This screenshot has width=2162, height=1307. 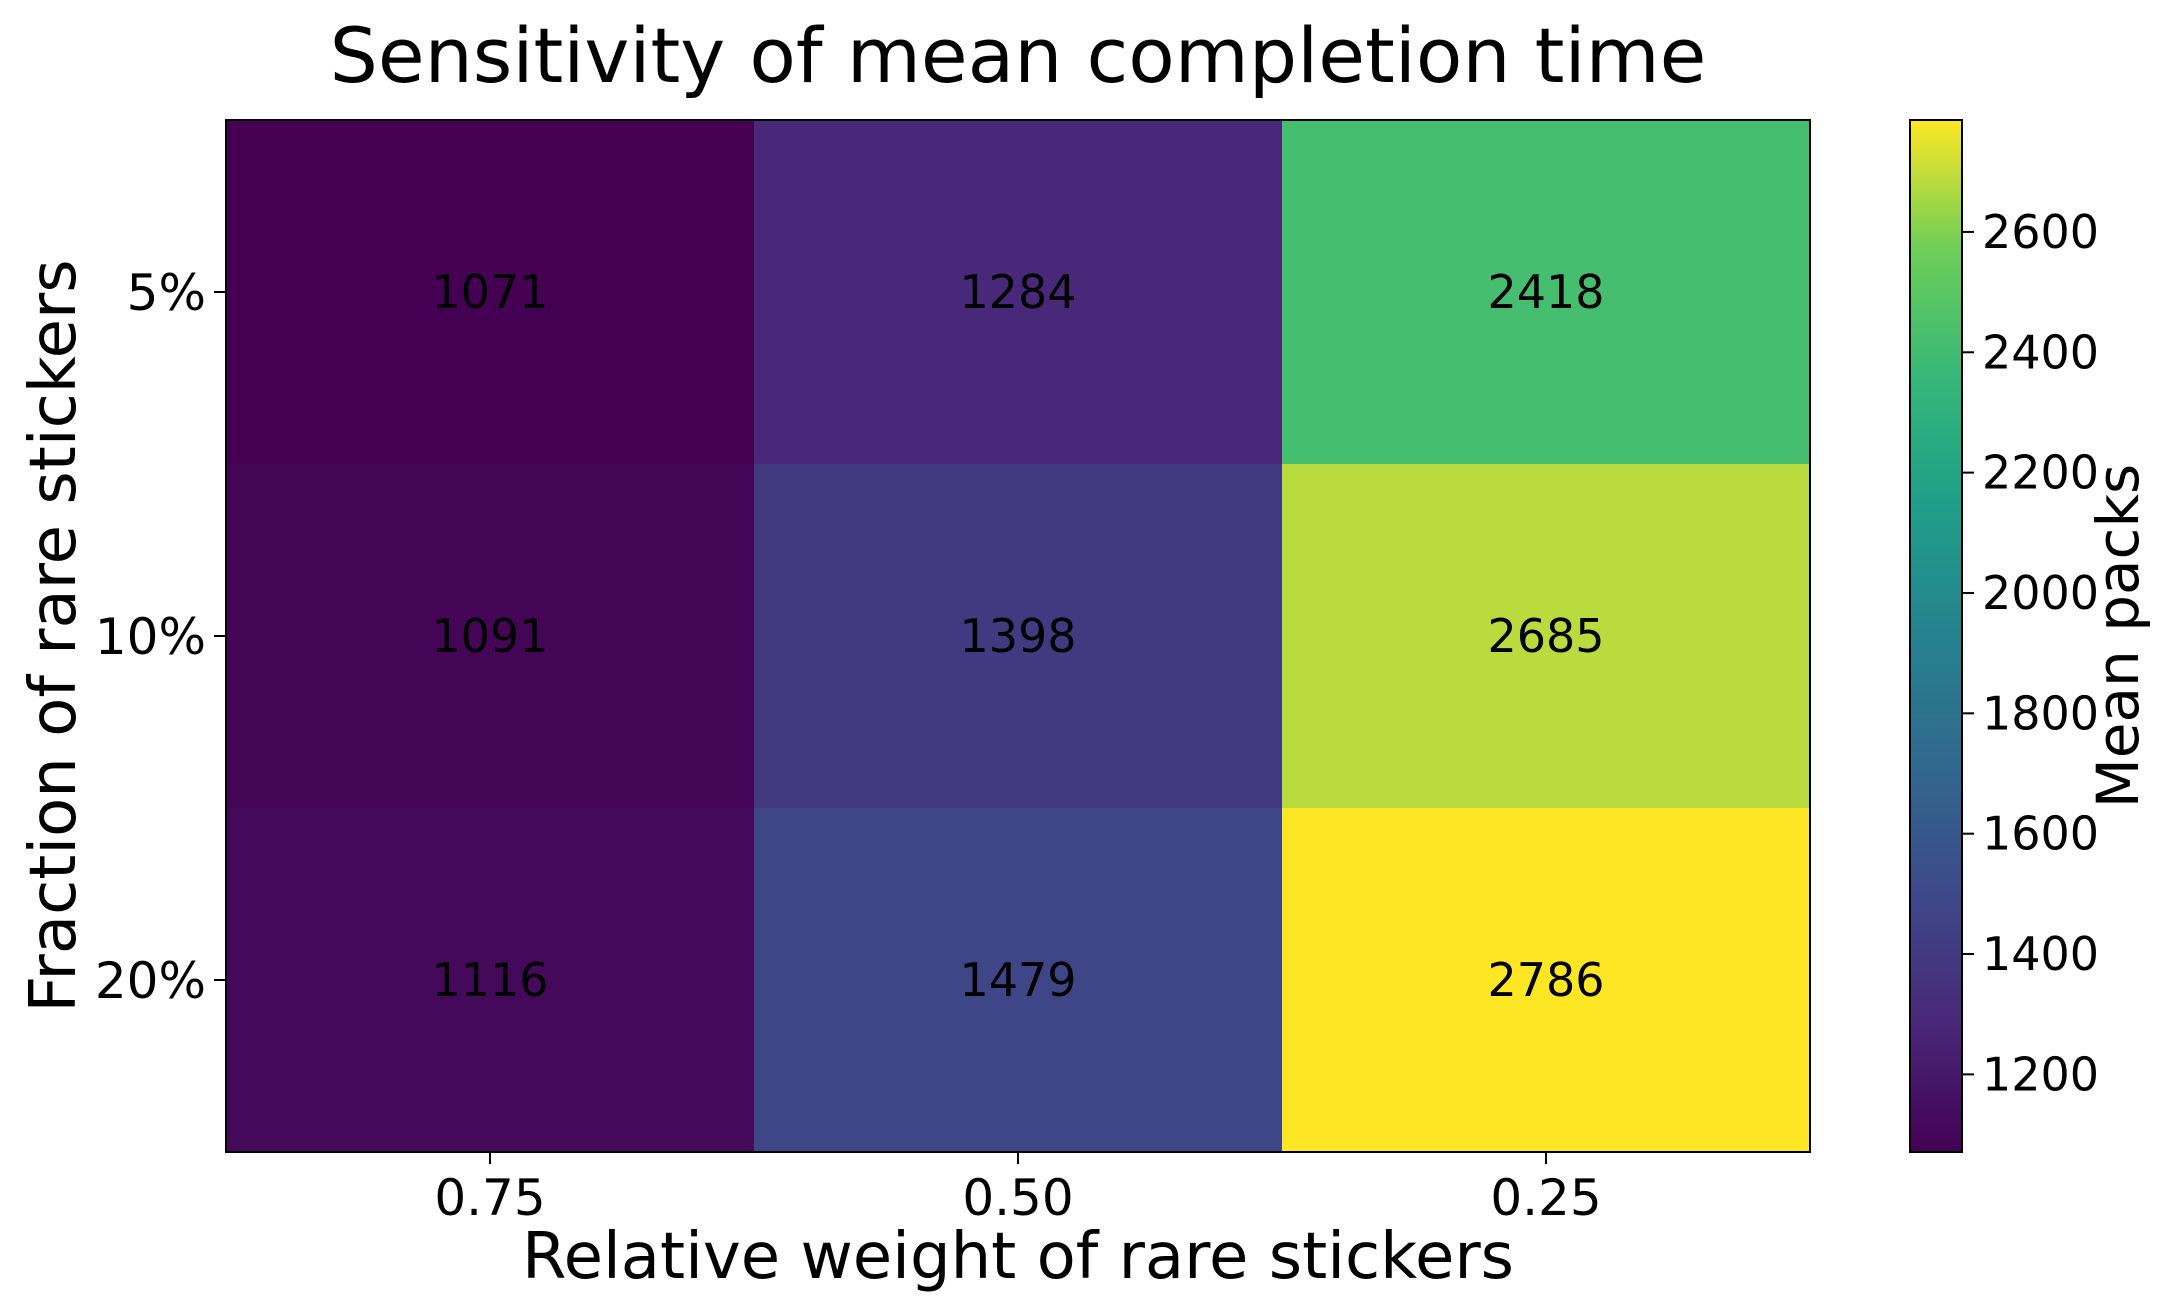 I want to click on y-axis-ticks: 5% 10% 20%, so click(x=160, y=637).